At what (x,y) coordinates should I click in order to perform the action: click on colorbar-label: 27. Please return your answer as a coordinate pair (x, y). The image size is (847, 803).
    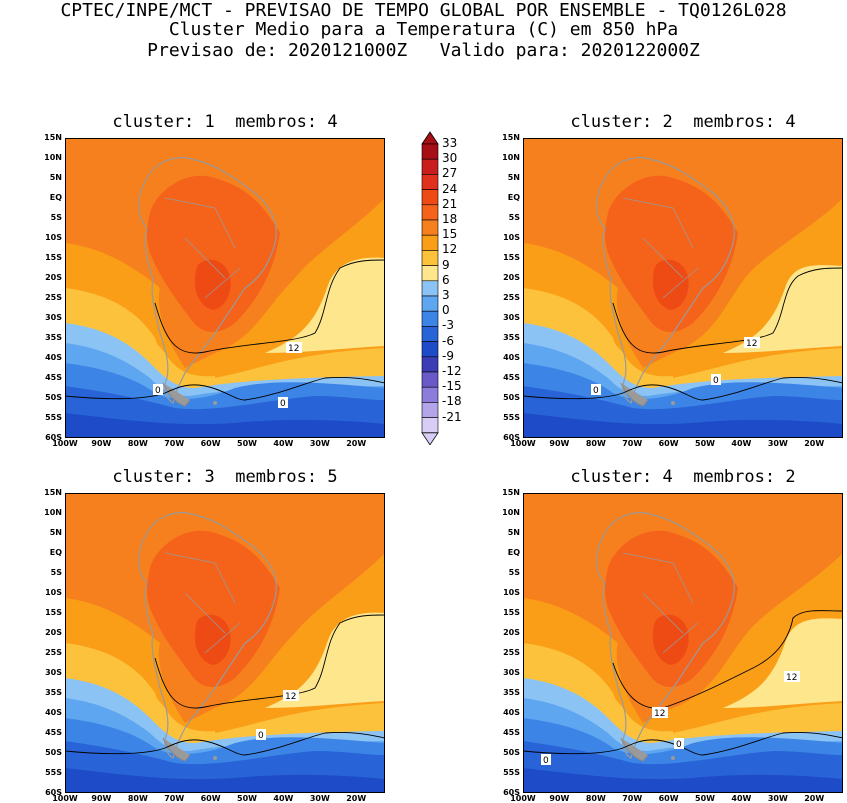
    Looking at the image, I should click on (450, 173).